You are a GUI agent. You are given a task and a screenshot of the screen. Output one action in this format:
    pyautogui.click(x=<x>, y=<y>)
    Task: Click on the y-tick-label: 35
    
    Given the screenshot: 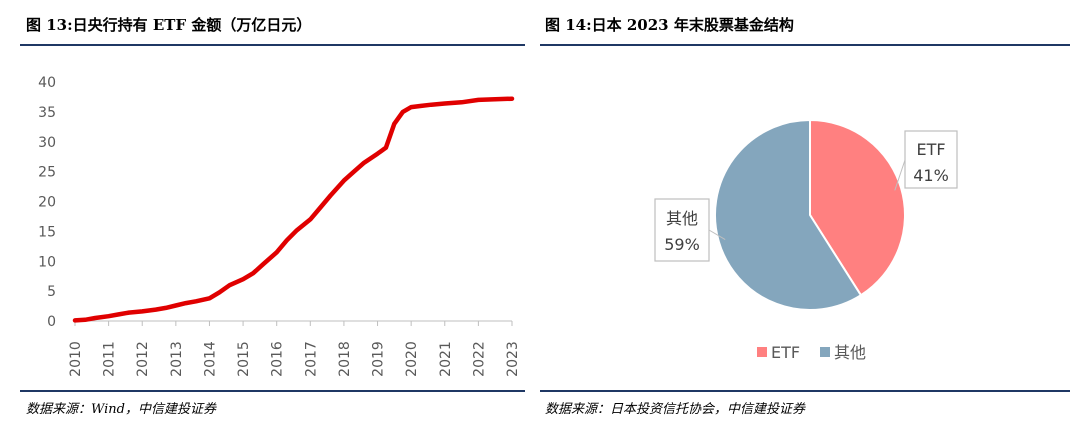 What is the action you would take?
    pyautogui.click(x=47, y=113)
    